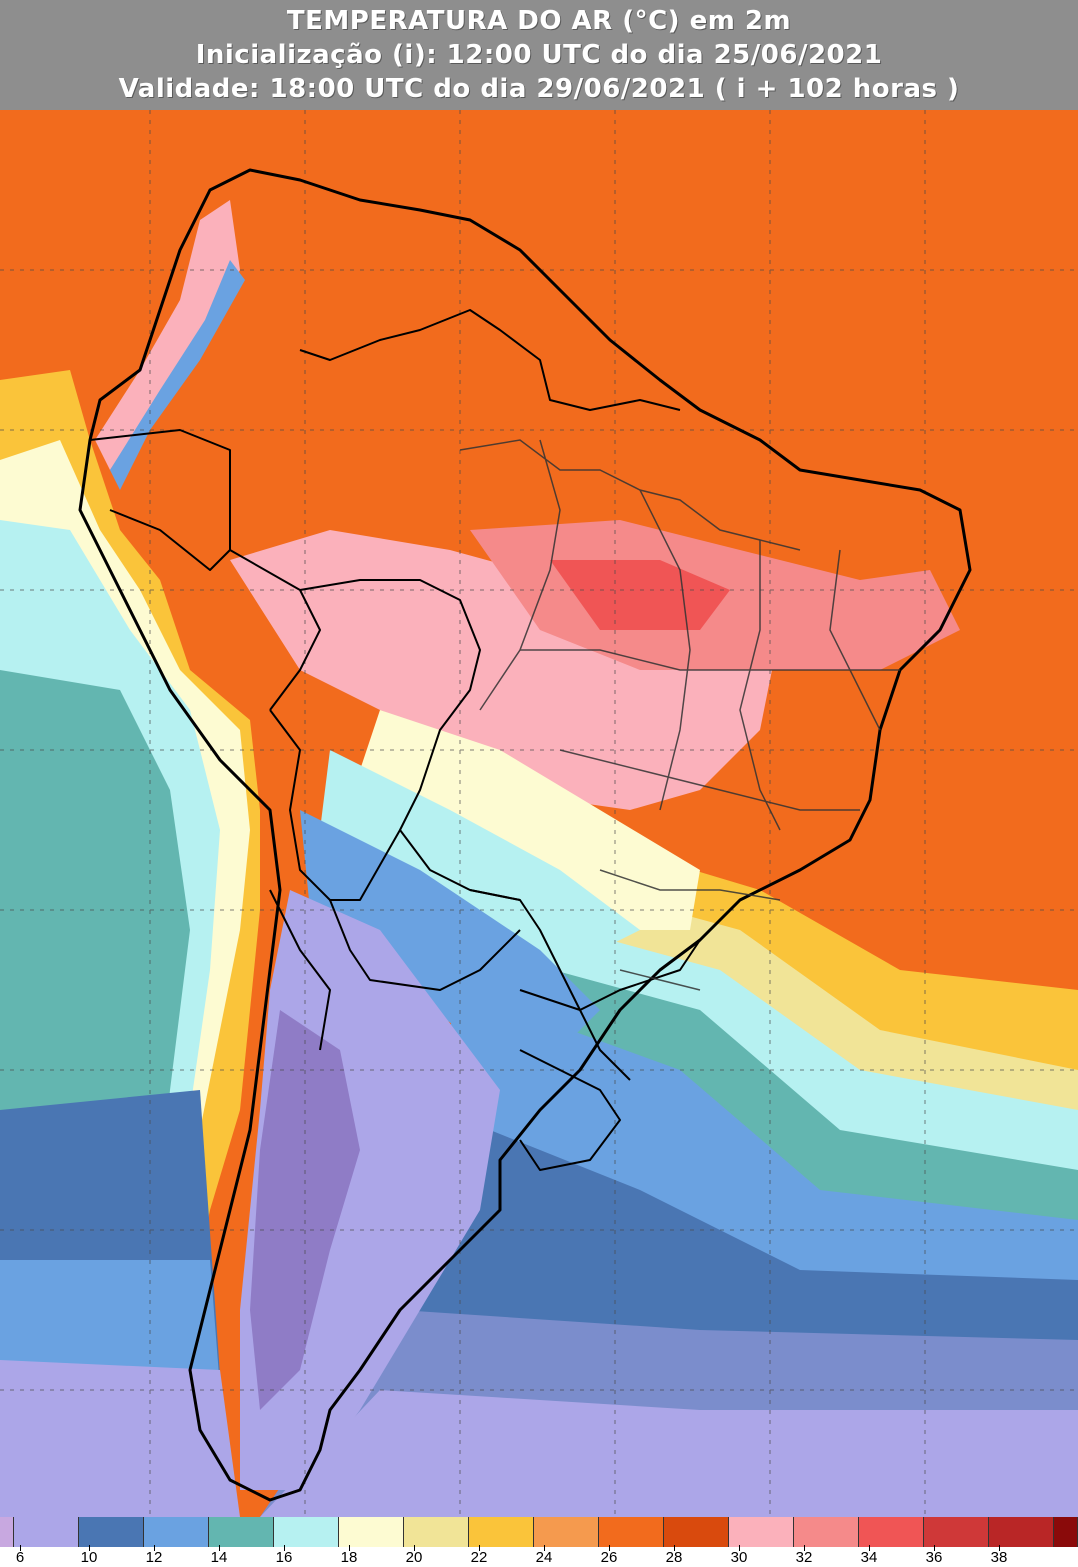  Describe the element at coordinates (480, 860) in the screenshot. I see `cool-interior-zone` at that location.